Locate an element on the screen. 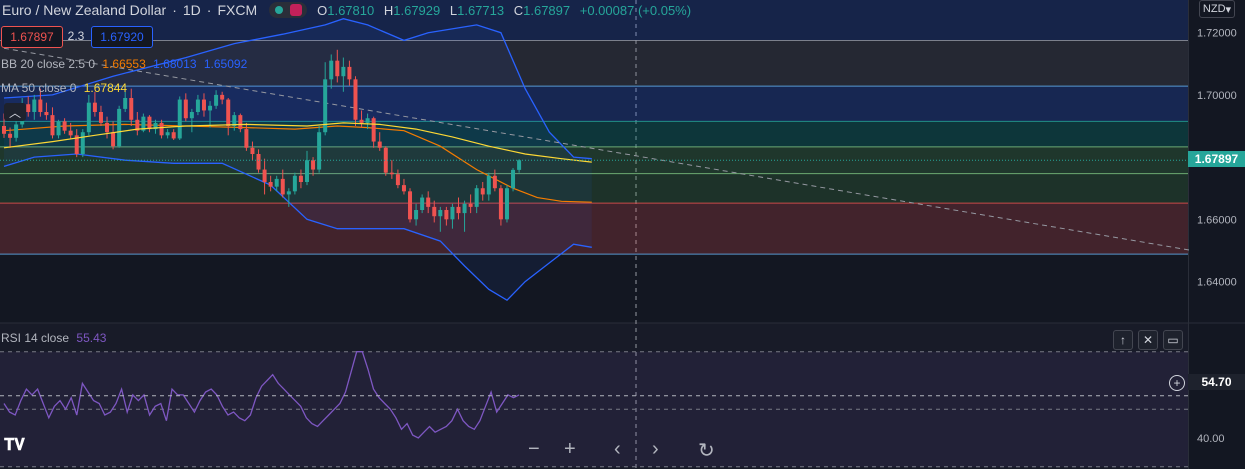  maximize-pane-button: ▭ is located at coordinates (1173, 340).